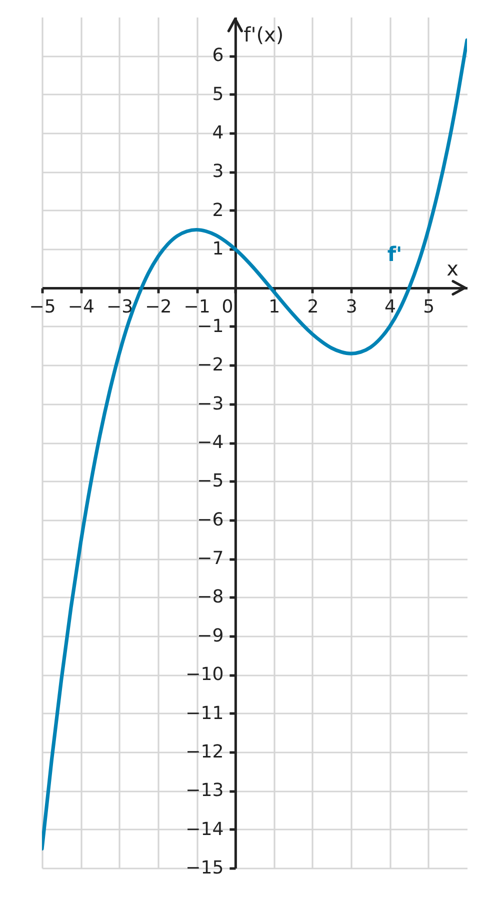 This screenshot has height=897, width=485. Describe the element at coordinates (205, 675) in the screenshot. I see `y-tick-label: −10` at that location.